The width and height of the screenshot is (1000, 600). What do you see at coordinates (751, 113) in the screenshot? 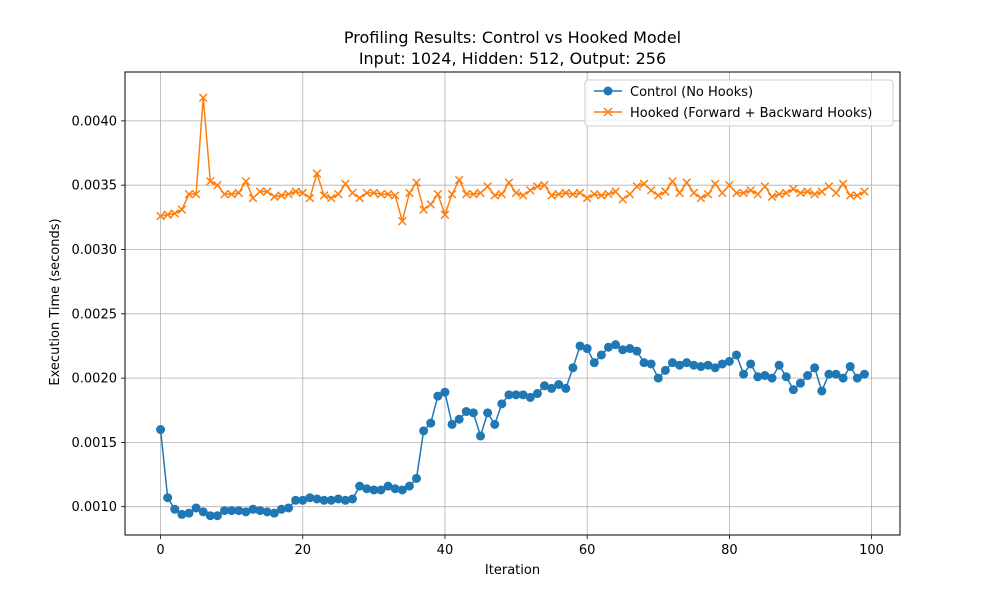
I see `legend-hooked-label: Hooked (Forward + Backward Hooks)` at bounding box center [751, 113].